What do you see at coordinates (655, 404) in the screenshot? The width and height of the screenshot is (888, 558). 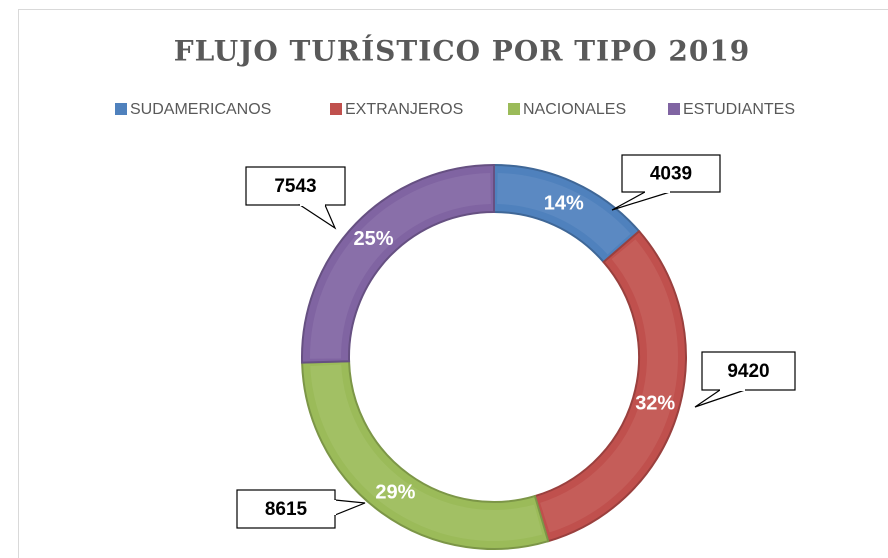 I see `percent-label: 32%` at bounding box center [655, 404].